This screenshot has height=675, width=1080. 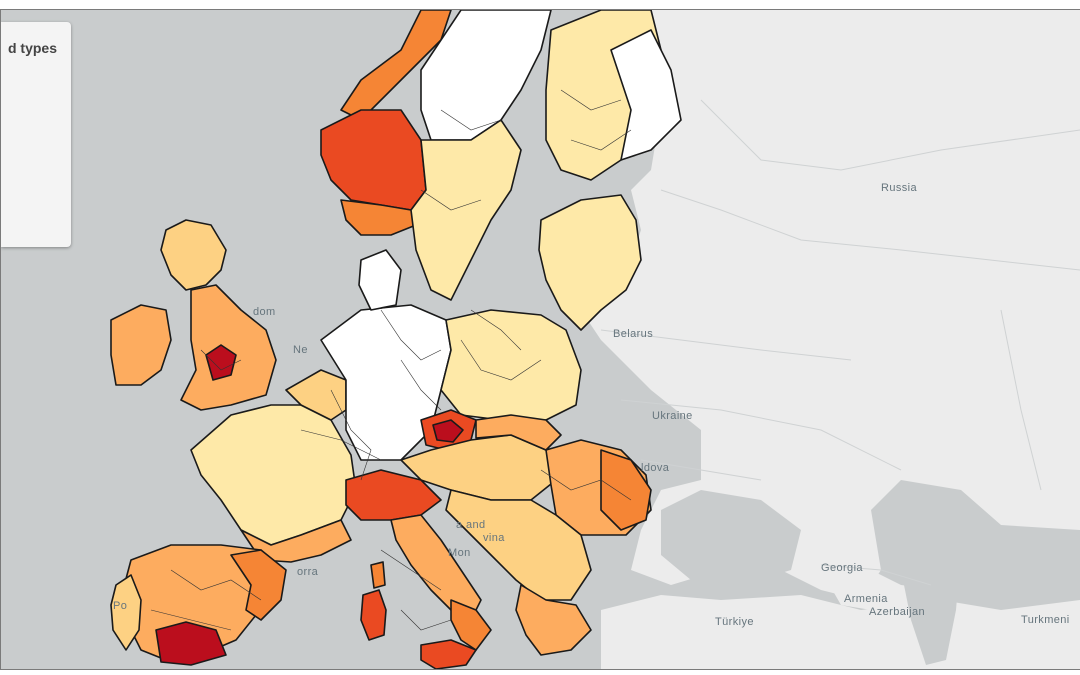 I want to click on basemap-black-sea, so click(x=731, y=537).